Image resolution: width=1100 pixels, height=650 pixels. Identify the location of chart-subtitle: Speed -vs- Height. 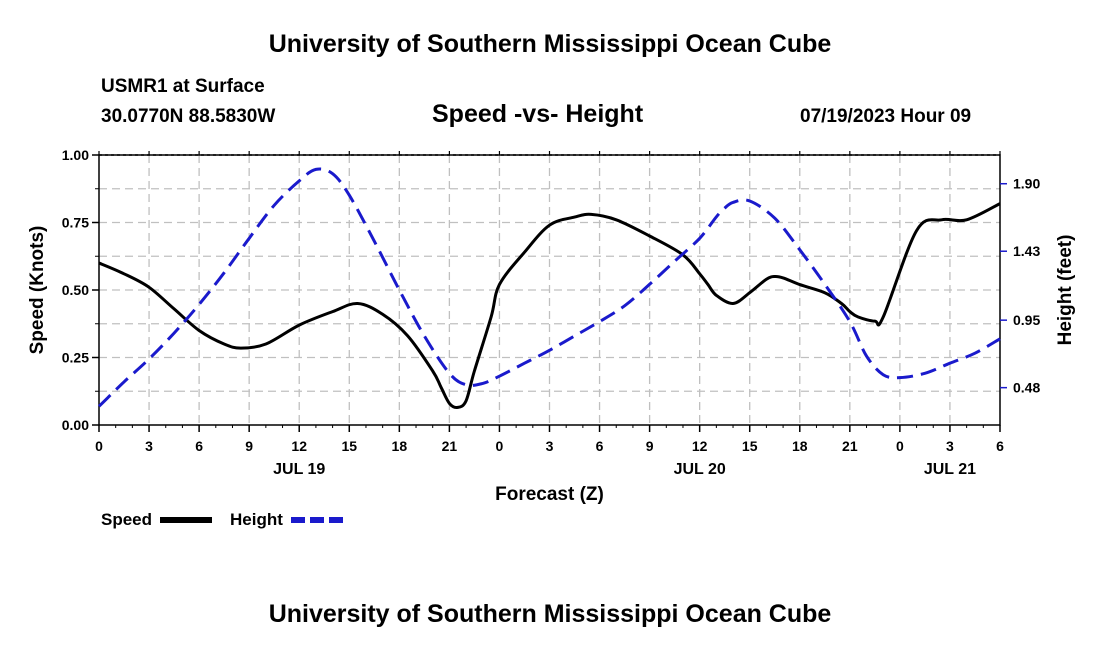
(538, 114).